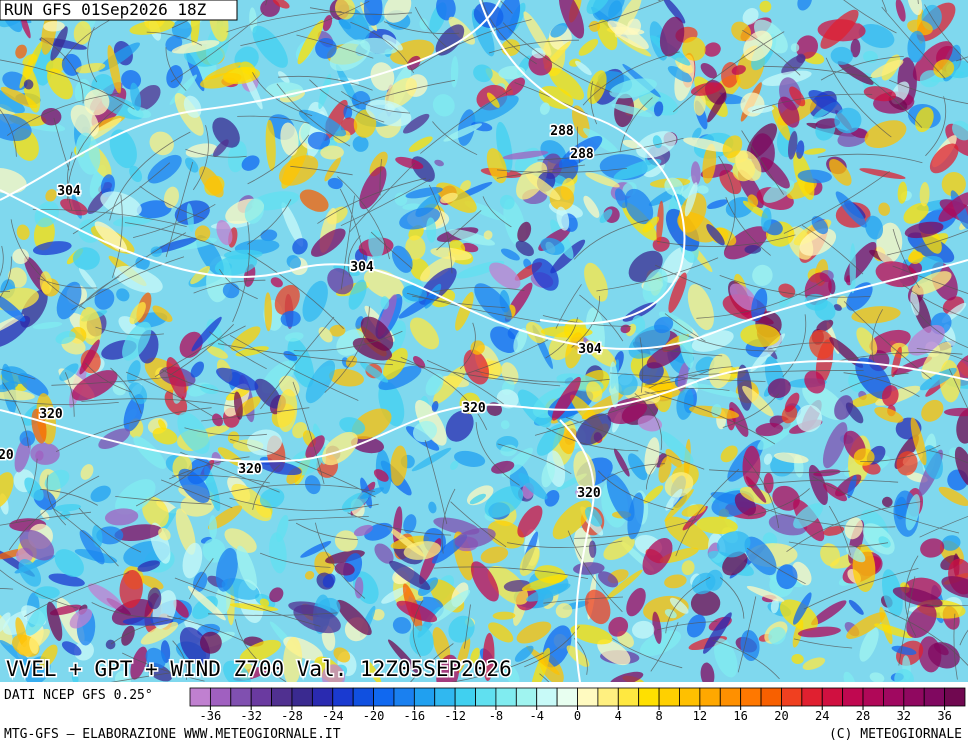  Describe the element at coordinates (259, 669) in the screenshot. I see `map-title: VVEL + GPT + WIND Z700 Val. 12Z05SEP2026` at that location.